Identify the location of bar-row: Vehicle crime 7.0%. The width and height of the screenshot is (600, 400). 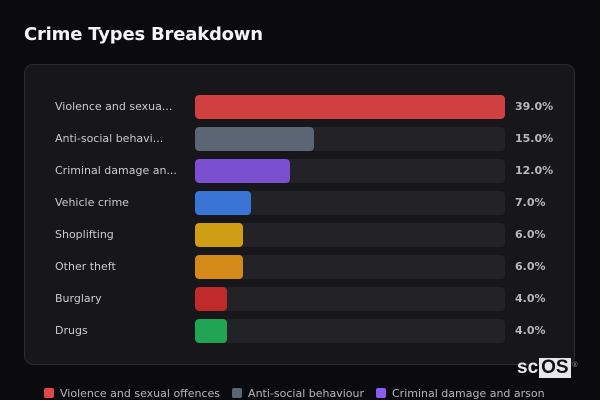
(299, 203).